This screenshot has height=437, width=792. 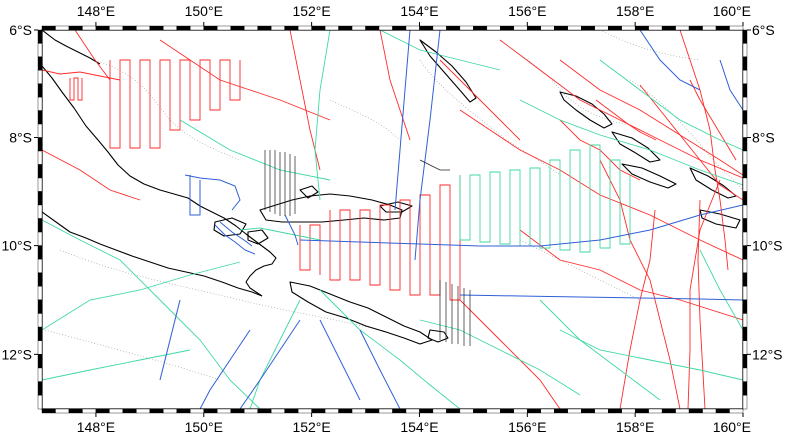 What do you see at coordinates (635, 11) in the screenshot?
I see `top-lon-label: 158°E` at bounding box center [635, 11].